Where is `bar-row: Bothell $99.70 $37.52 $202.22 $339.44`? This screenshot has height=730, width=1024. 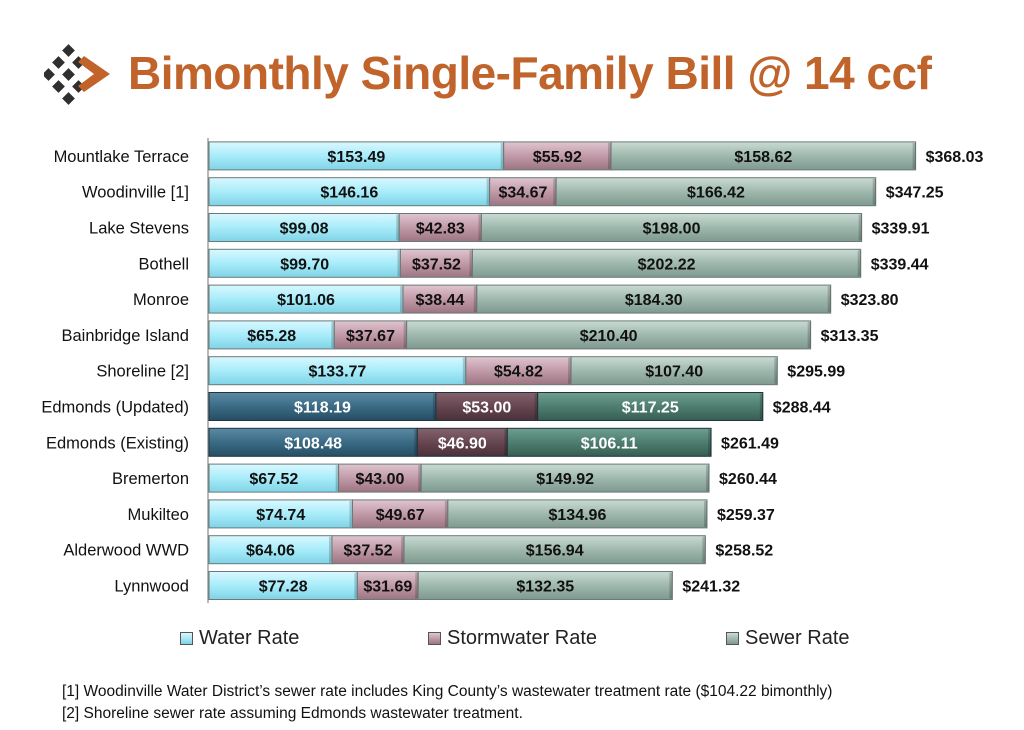 bar-row: Bothell $99.70 $37.52 $202.22 $339.44 is located at coordinates (534, 263).